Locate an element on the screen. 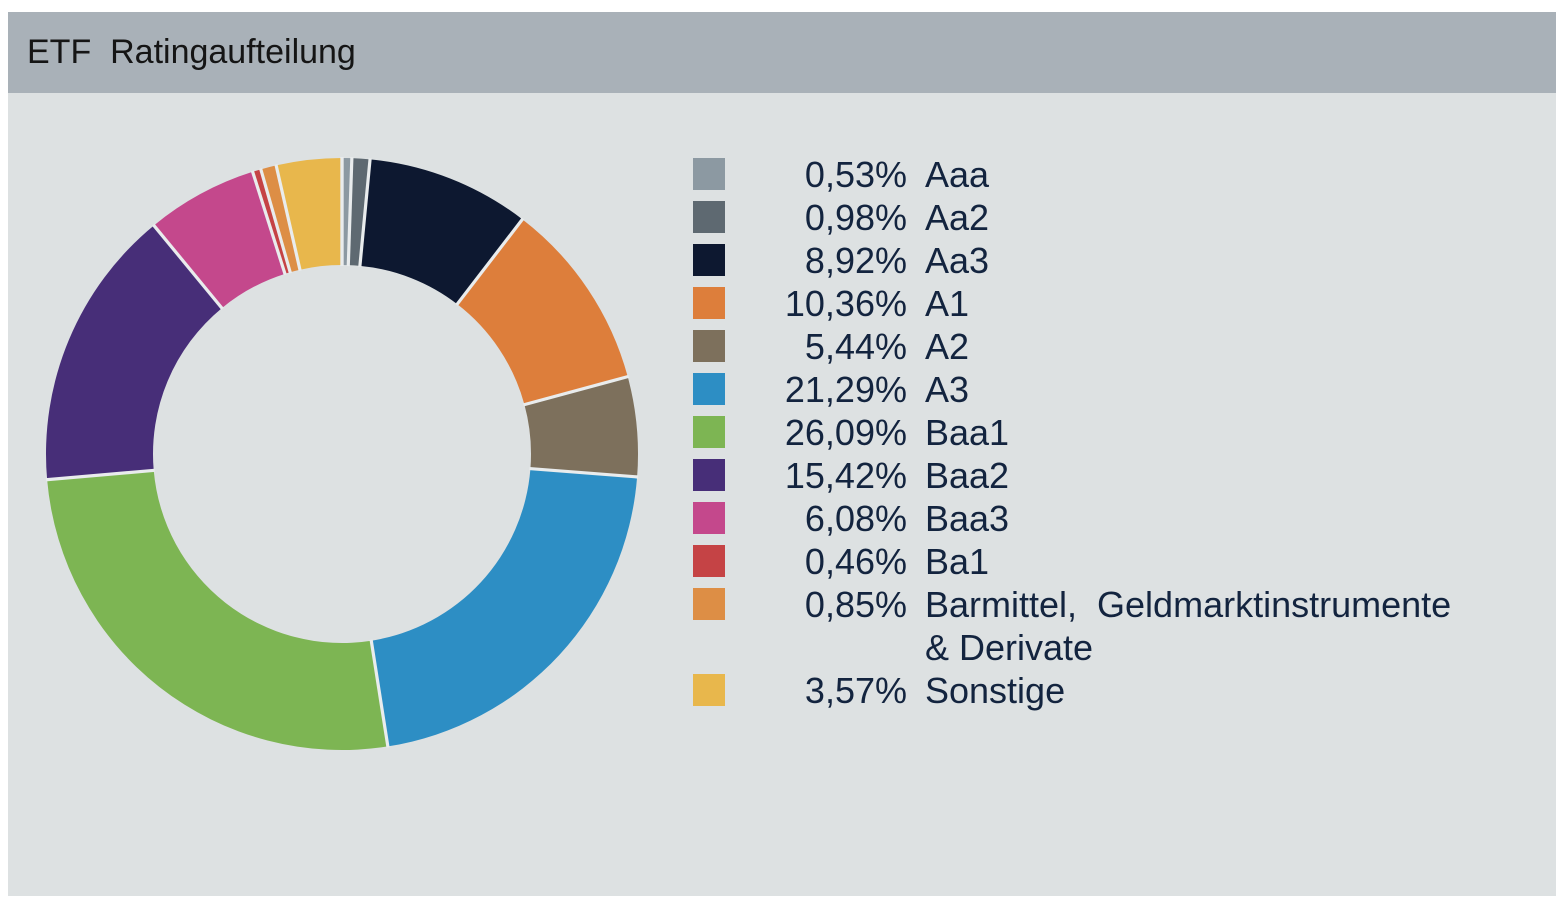 This screenshot has width=1556, height=900. legend-percent: 26,09% is located at coordinates (845, 432).